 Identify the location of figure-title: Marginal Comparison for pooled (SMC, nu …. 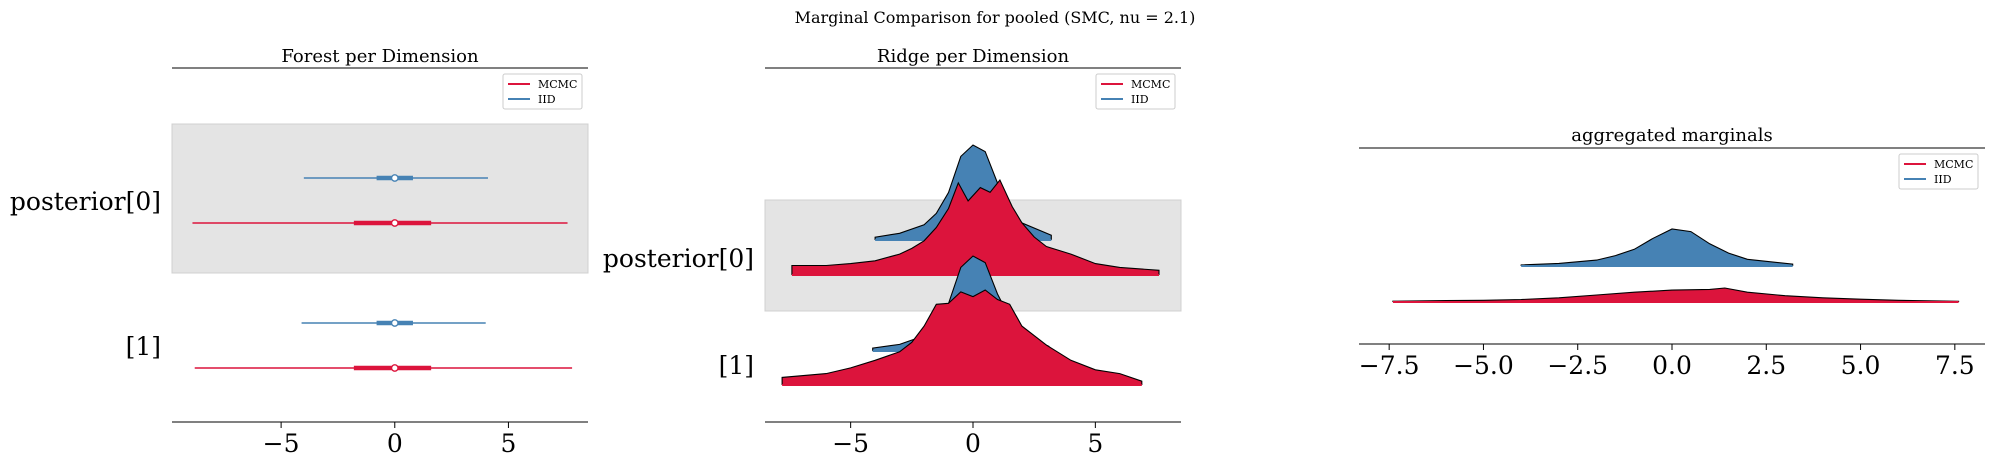
(995, 17).